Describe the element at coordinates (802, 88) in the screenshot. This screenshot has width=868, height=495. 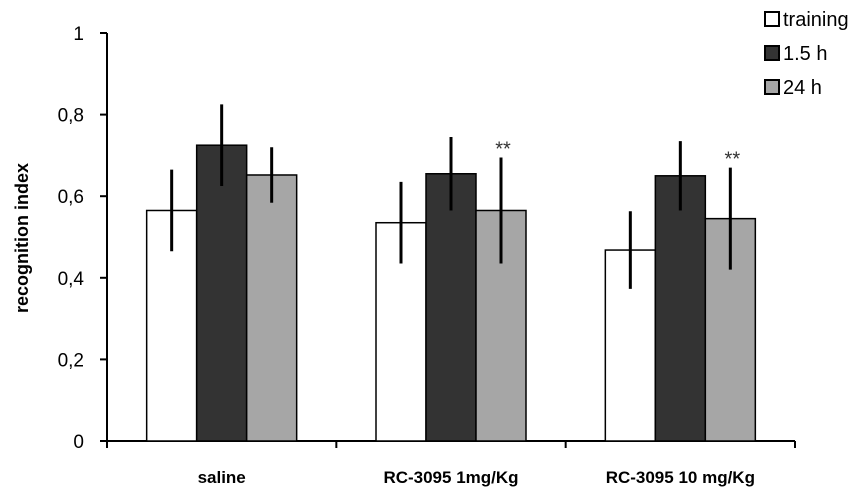
I see `legend-label: 24 h` at that location.